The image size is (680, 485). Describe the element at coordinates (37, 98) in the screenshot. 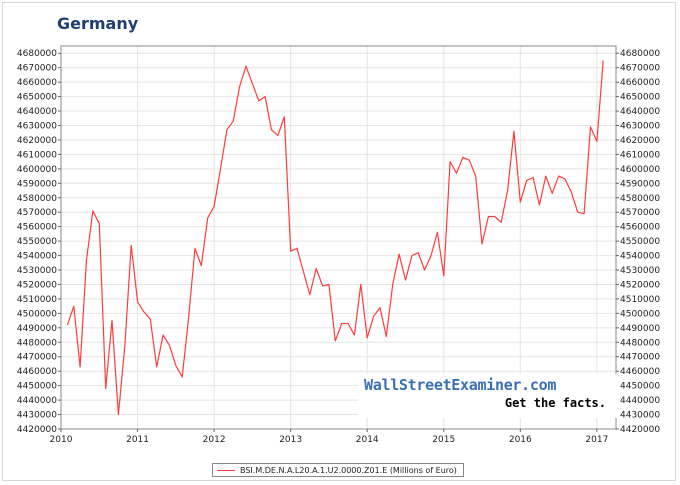

I see `y-tick-label: 4650000` at that location.